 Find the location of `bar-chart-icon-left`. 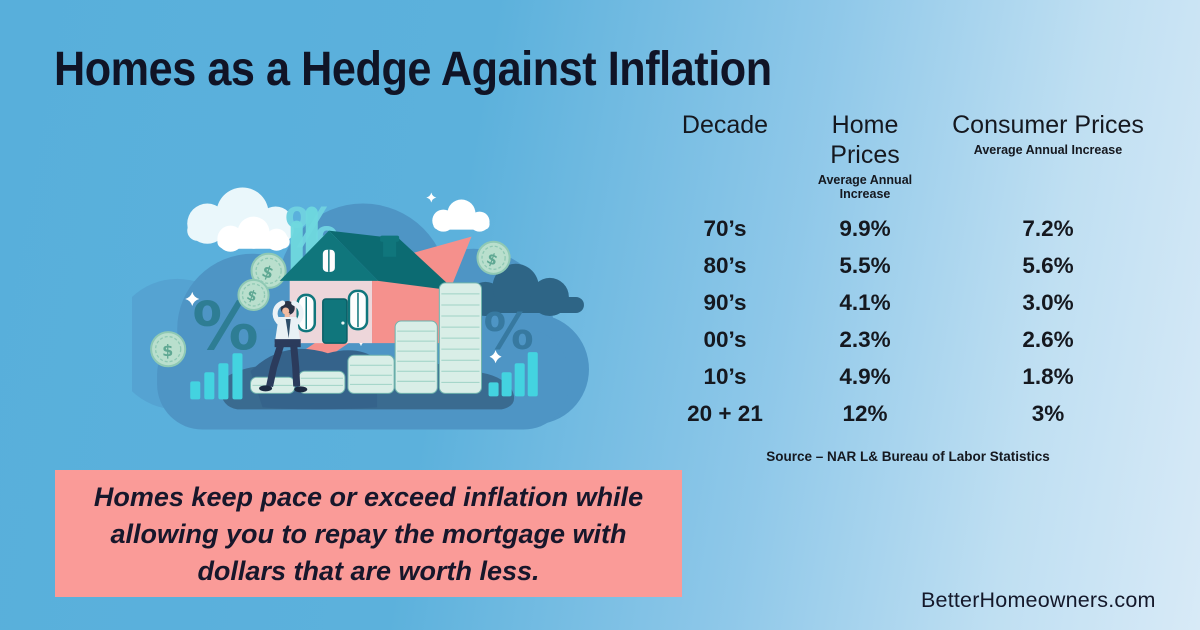

bar-chart-icon-left is located at coordinates (216, 376).